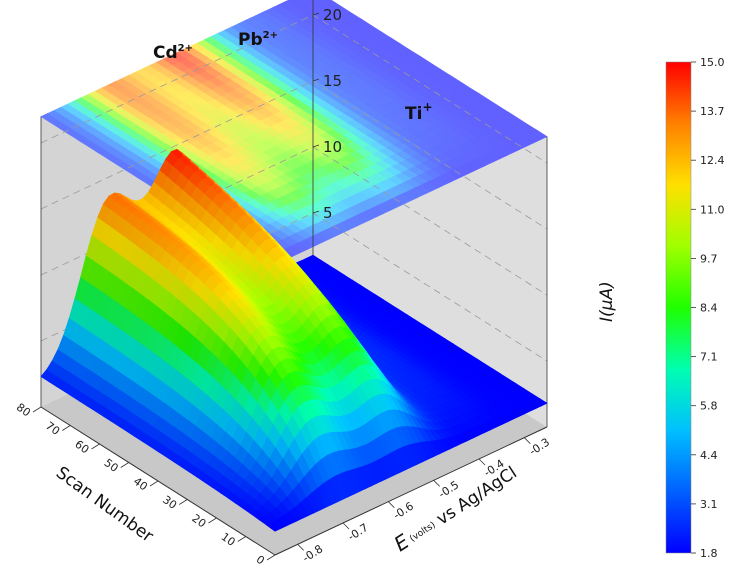 The height and width of the screenshot is (585, 744). Describe the element at coordinates (169, 502) in the screenshot. I see `y-tick-label: 30` at that location.